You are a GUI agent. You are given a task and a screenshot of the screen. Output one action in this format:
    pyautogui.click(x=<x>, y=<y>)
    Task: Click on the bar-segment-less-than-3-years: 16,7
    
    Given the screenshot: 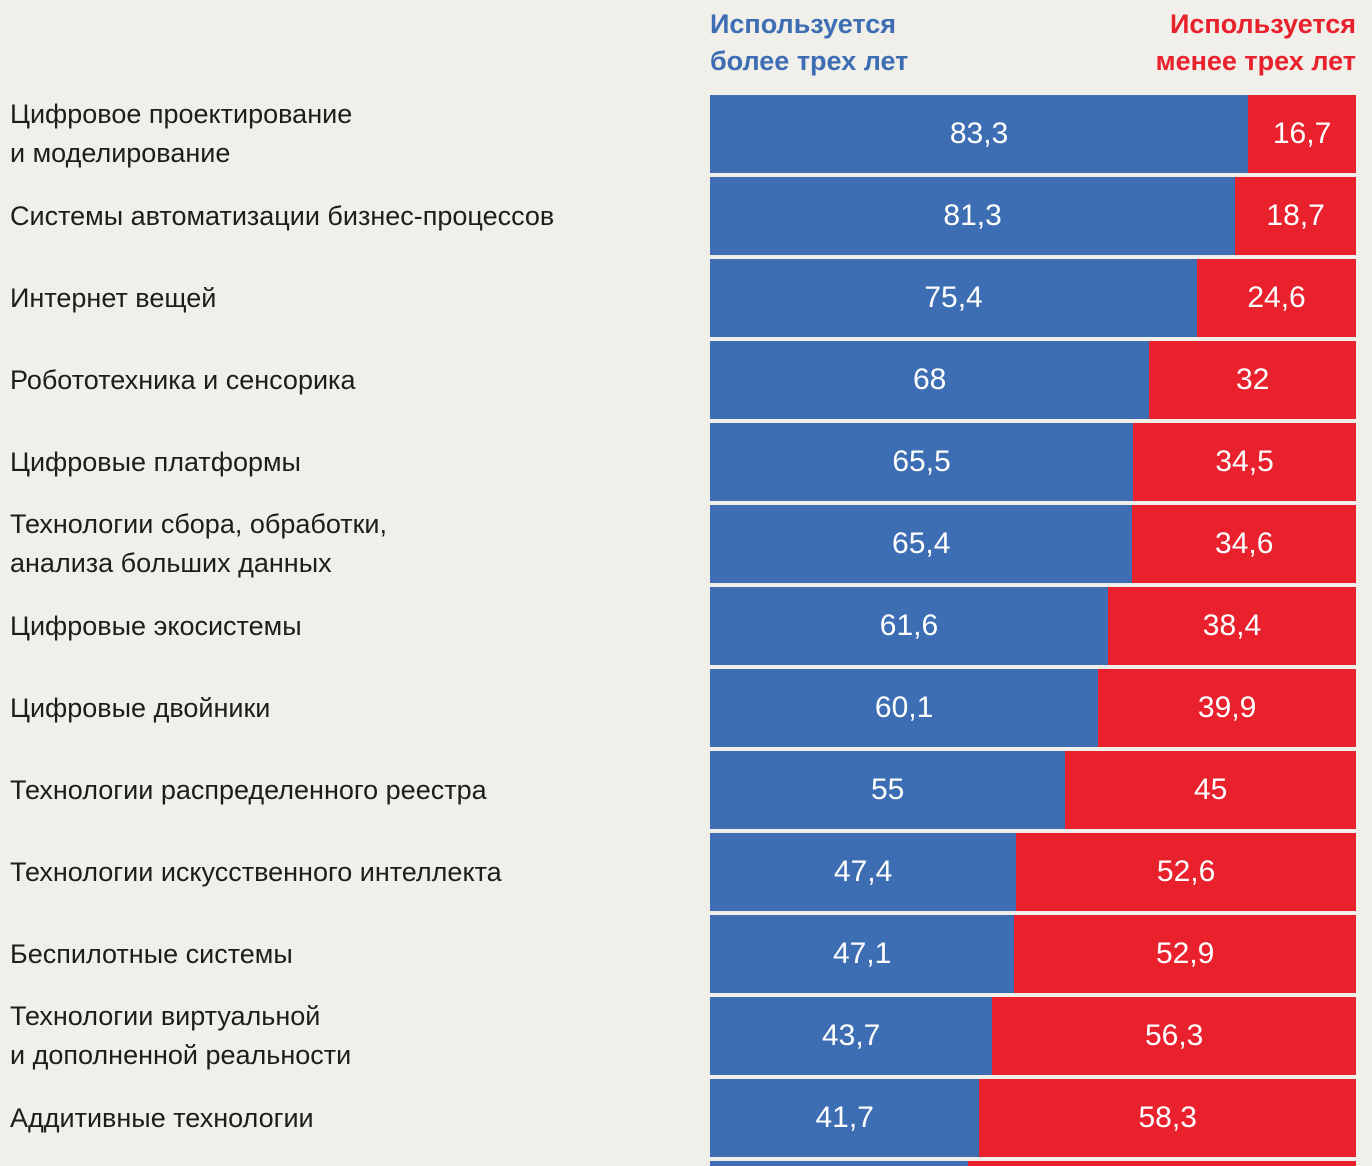 What is the action you would take?
    pyautogui.click(x=1302, y=134)
    